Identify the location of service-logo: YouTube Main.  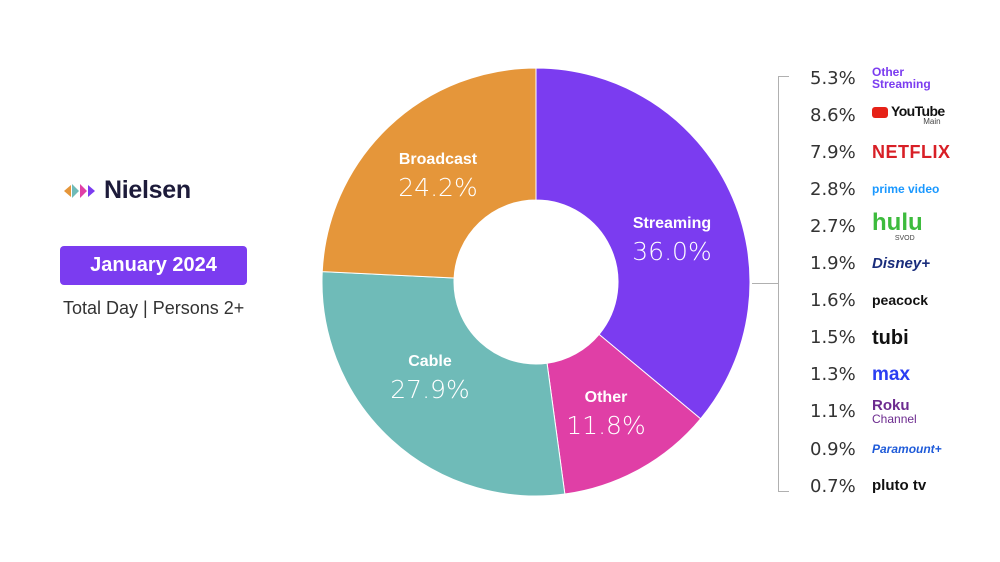
(908, 115).